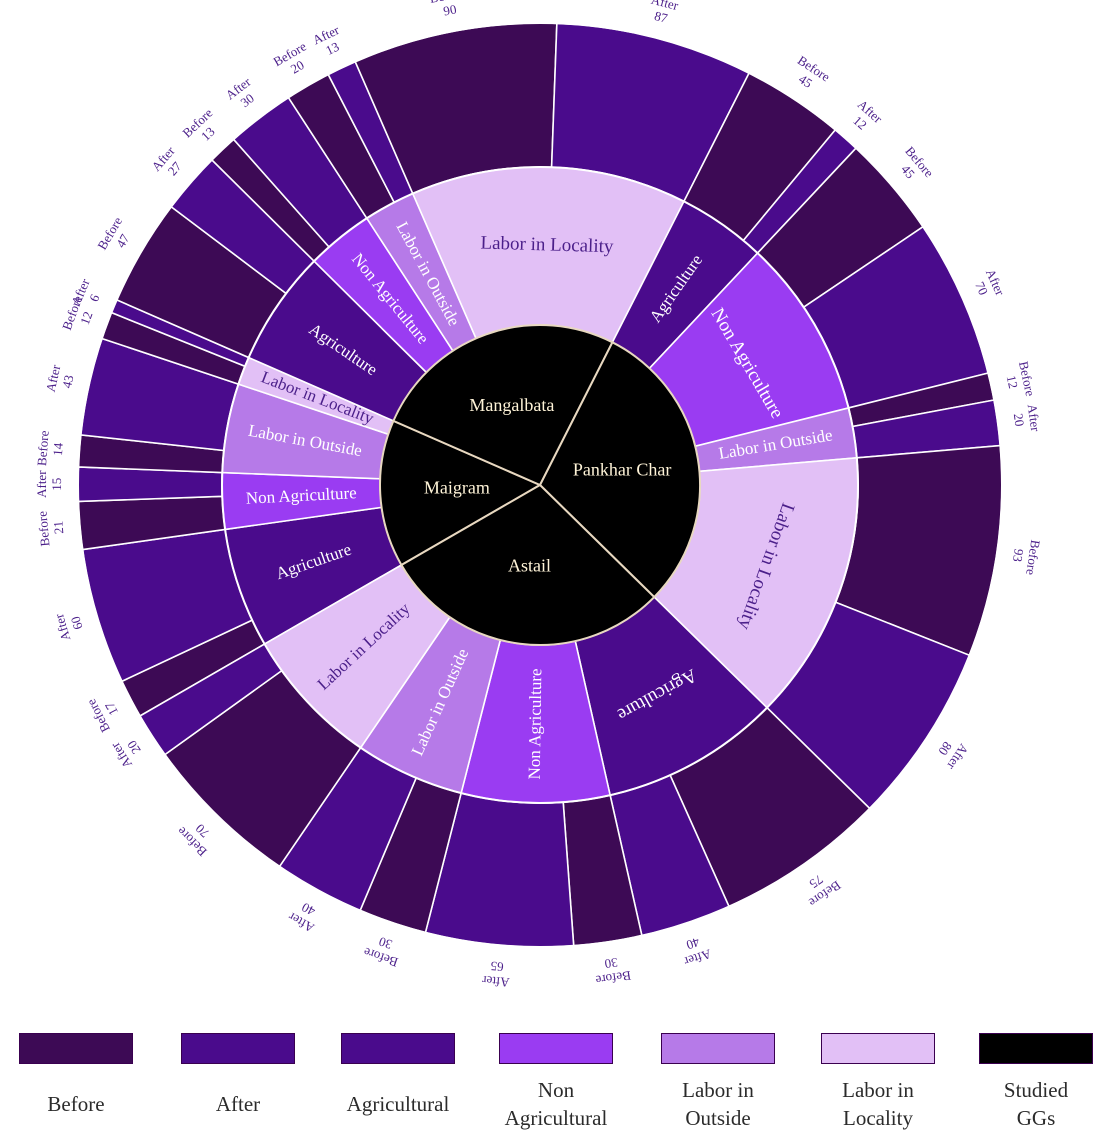 This screenshot has height=1146, width=1097. I want to click on outer-label-pankhar-char-non-agriculture-before: Before45, so click(914, 167).